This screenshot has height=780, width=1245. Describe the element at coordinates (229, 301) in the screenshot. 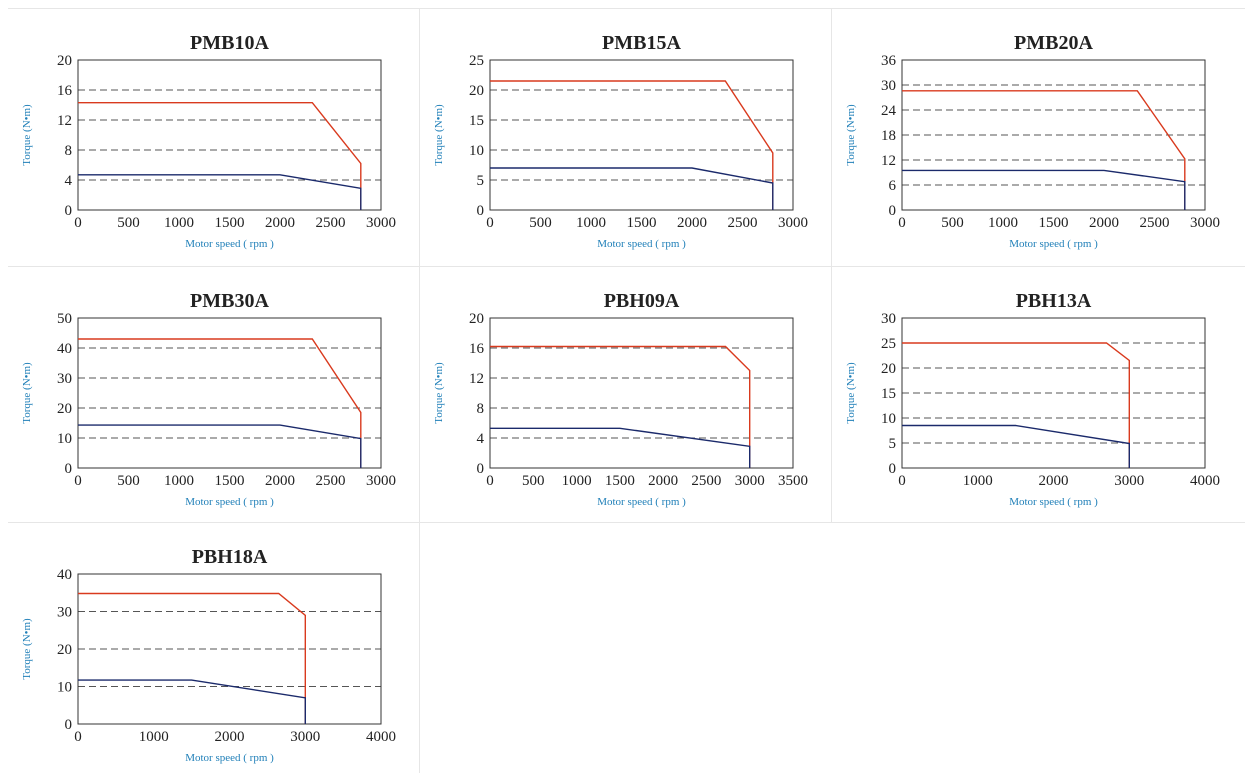

I see `chart-title: PMB30A` at that location.